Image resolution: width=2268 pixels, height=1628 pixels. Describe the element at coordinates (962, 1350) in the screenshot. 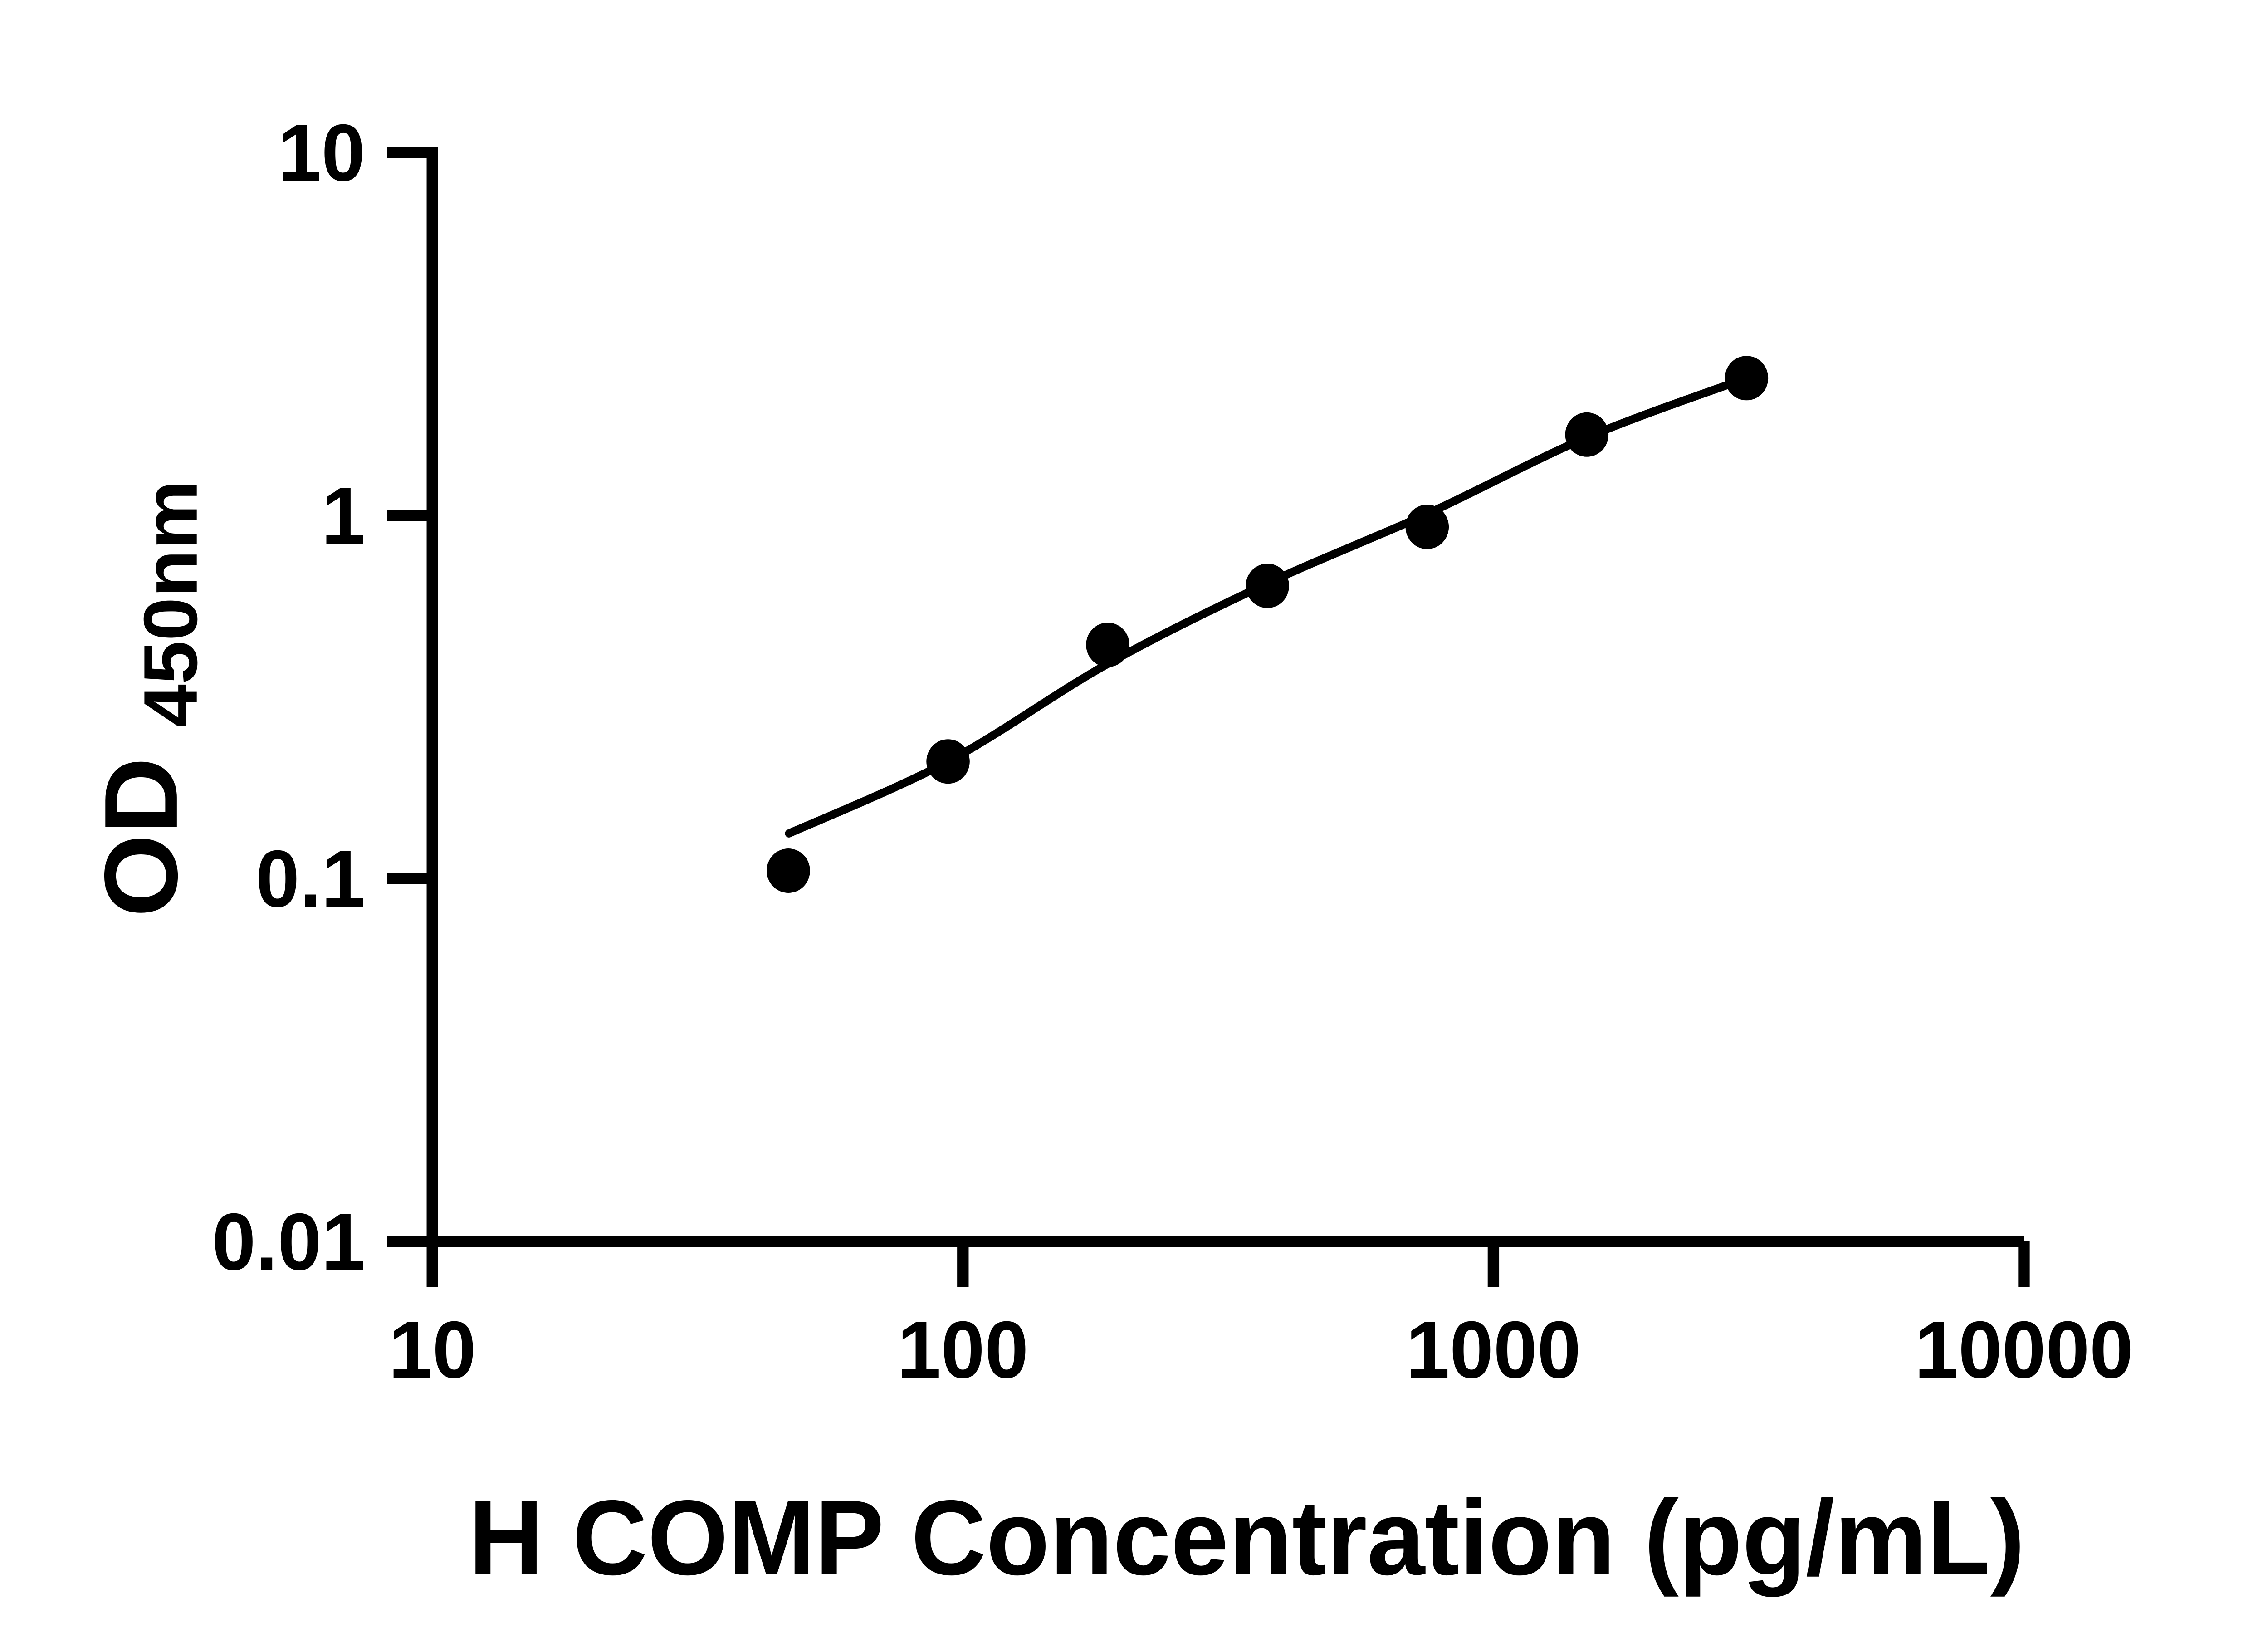

I see `x-tick-label: 100` at that location.